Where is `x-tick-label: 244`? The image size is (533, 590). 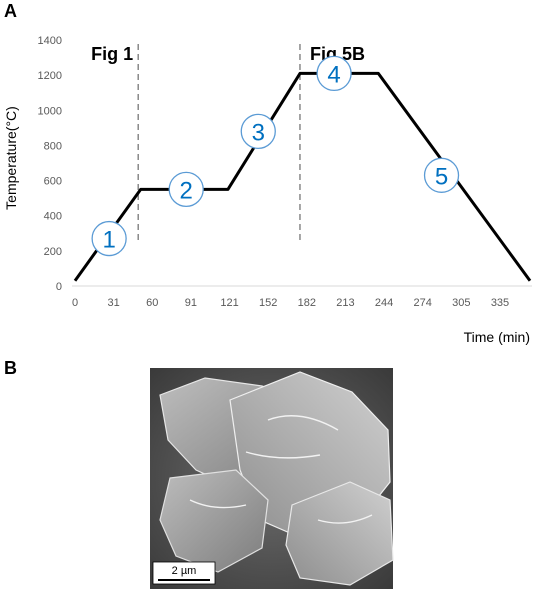
x-tick-label: 244 is located at coordinates (384, 303).